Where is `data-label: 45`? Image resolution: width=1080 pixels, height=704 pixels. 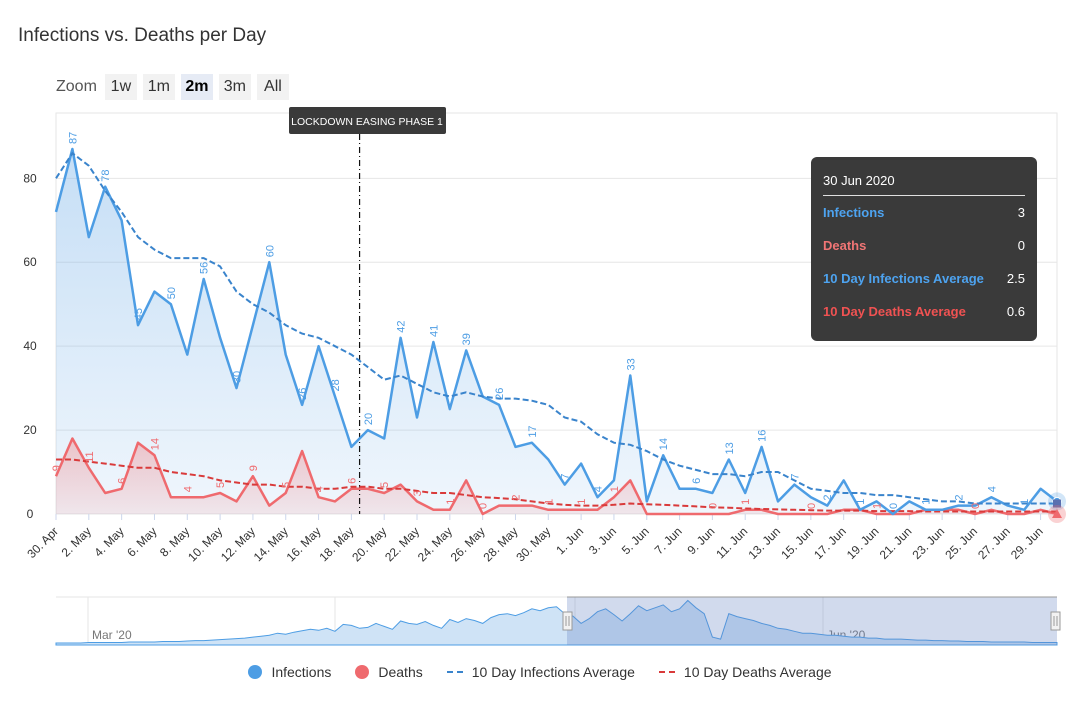
data-label: 45 is located at coordinates (139, 314).